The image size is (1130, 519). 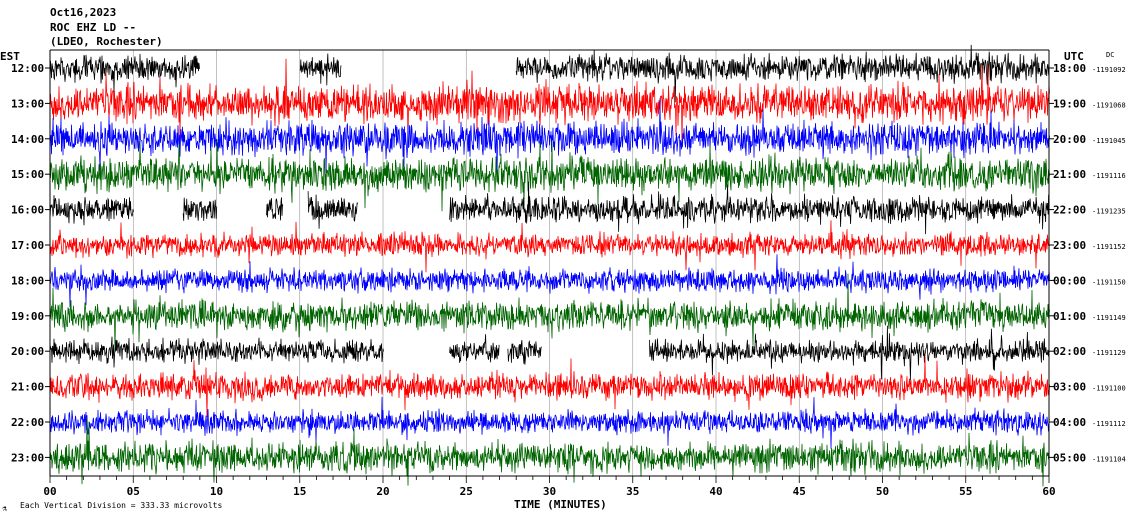 What do you see at coordinates (1109, 212) in the screenshot?
I see `dc-offset-label: -1191235` at bounding box center [1109, 212].